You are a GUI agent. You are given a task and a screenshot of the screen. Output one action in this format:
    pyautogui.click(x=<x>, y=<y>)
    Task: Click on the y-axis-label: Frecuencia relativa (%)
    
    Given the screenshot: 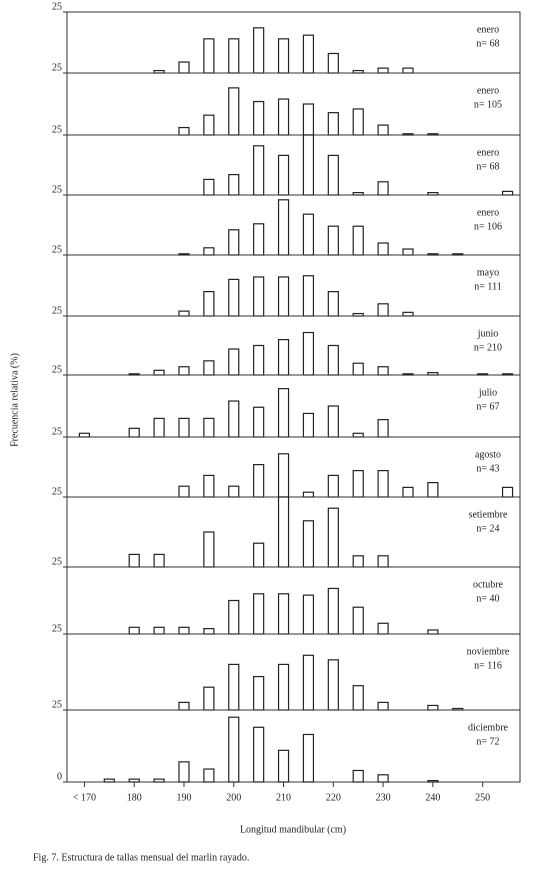 What is the action you would take?
    pyautogui.click(x=14, y=400)
    